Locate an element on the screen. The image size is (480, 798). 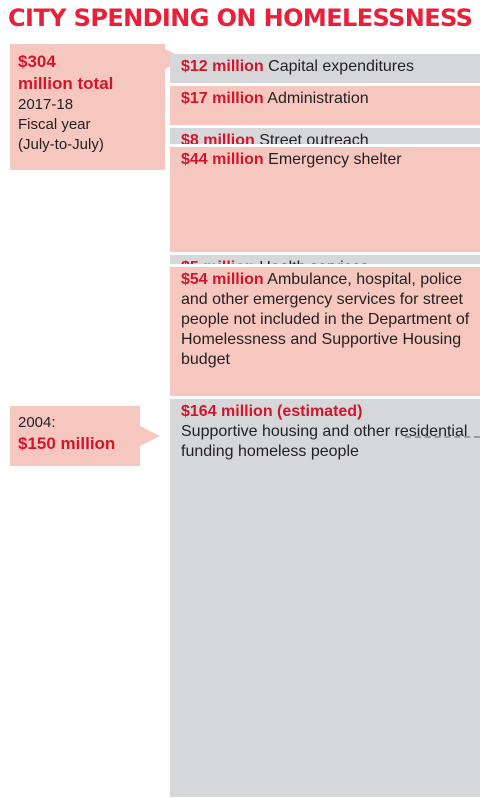
comparison-dashed-line is located at coordinates (442, 437).